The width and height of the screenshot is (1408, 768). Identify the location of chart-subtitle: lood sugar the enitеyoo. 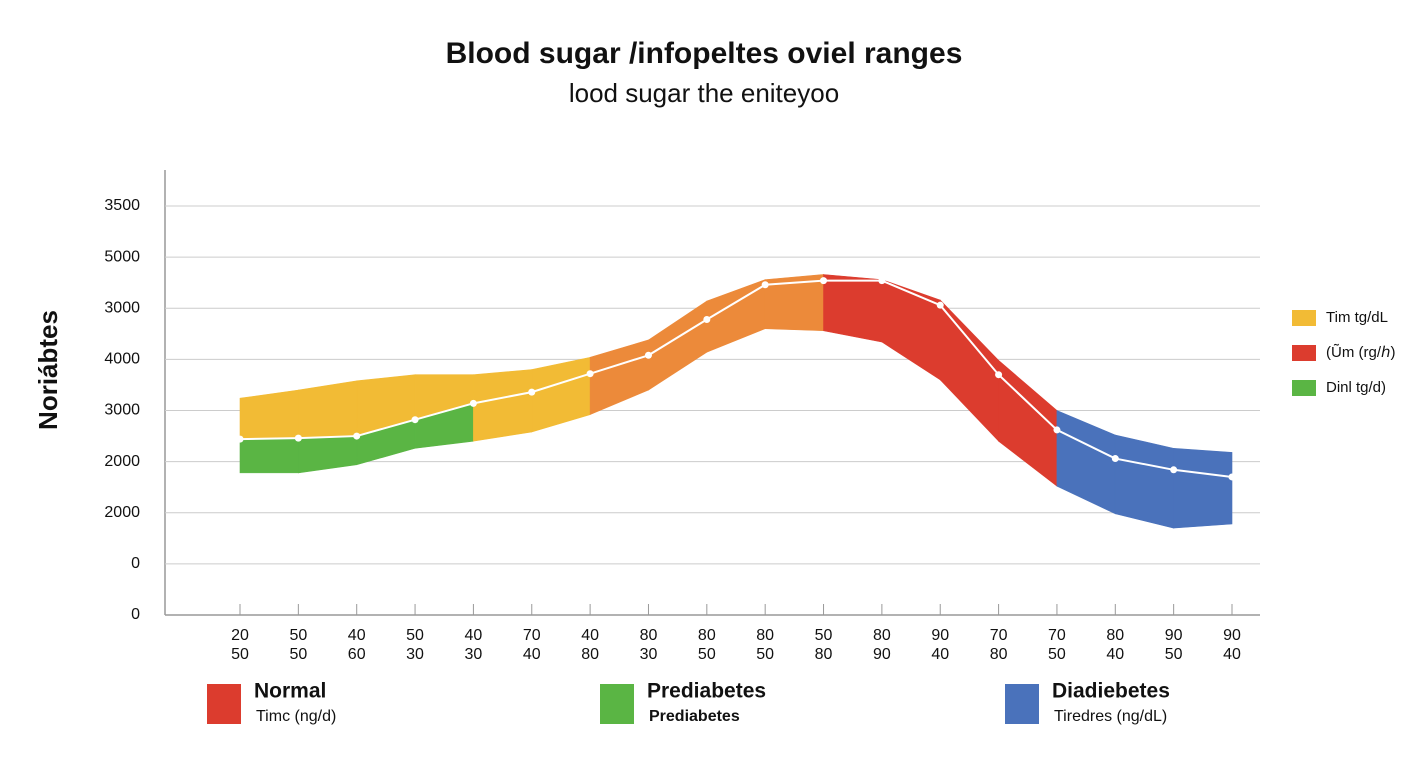
(704, 93).